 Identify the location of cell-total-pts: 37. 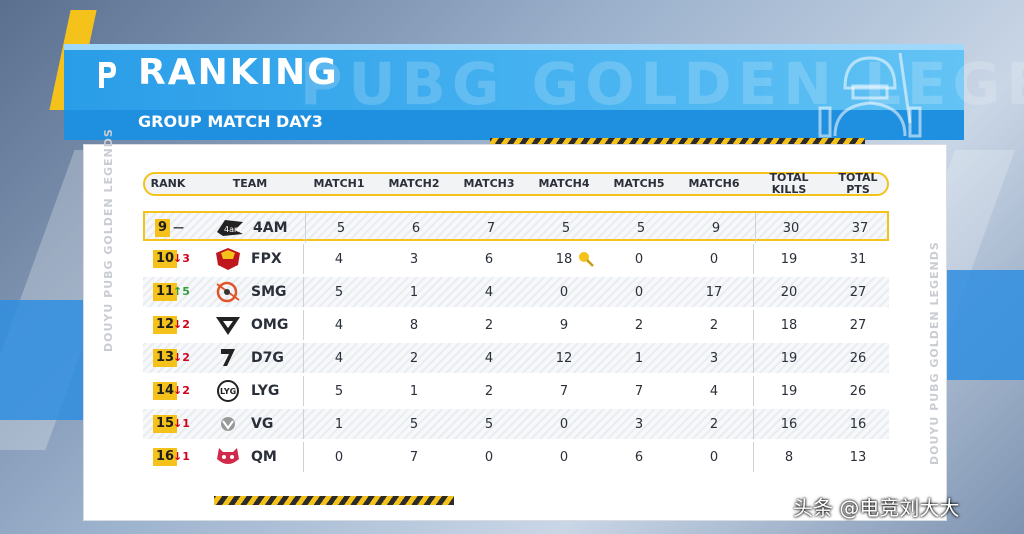
(860, 228).